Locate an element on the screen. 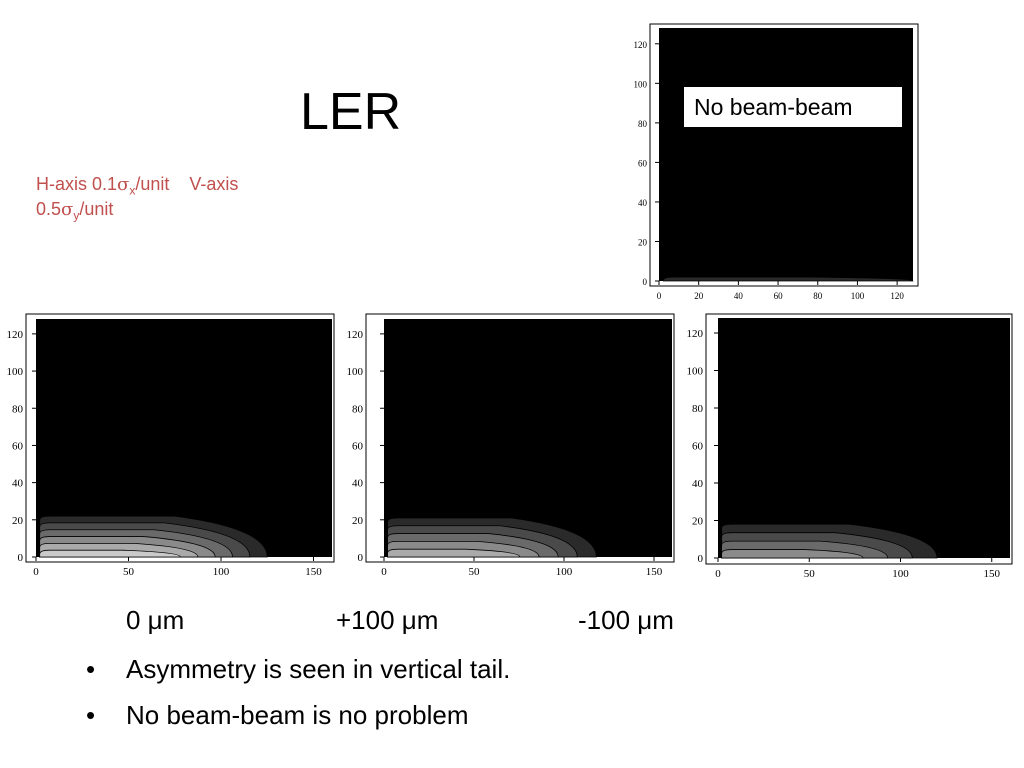 Image resolution: width=1024 pixels, height=768 pixels. plot-offset-0-svg: 0 50 100 150 0 20 40 60 80 100 120 is located at coordinates (171, 445).